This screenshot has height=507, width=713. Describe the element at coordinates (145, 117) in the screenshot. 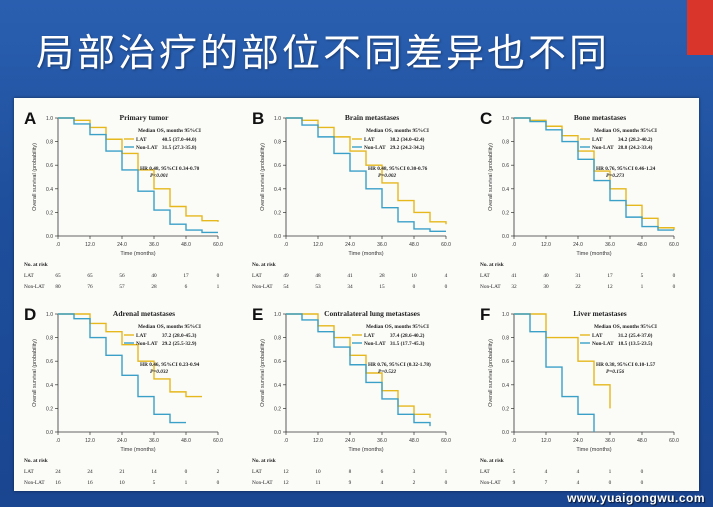

I see `panel-title: Primary tumor` at that location.